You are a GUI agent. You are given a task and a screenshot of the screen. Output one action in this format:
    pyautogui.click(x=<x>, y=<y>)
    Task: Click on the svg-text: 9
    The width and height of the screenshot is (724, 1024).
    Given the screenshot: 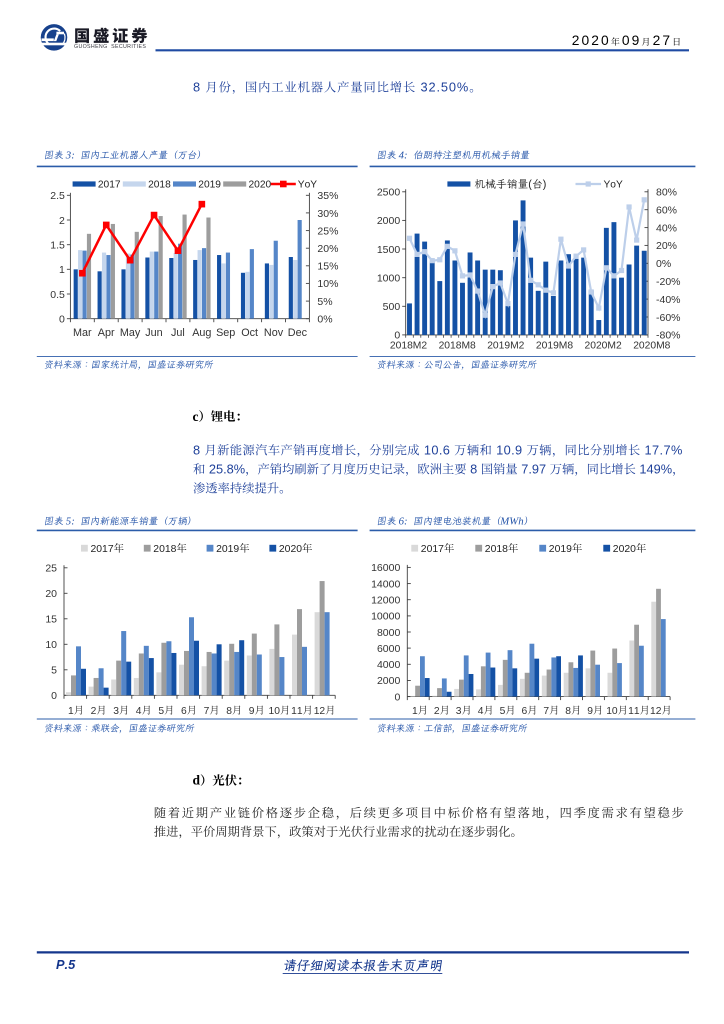 What is the action you would take?
    pyautogui.click(x=252, y=711)
    